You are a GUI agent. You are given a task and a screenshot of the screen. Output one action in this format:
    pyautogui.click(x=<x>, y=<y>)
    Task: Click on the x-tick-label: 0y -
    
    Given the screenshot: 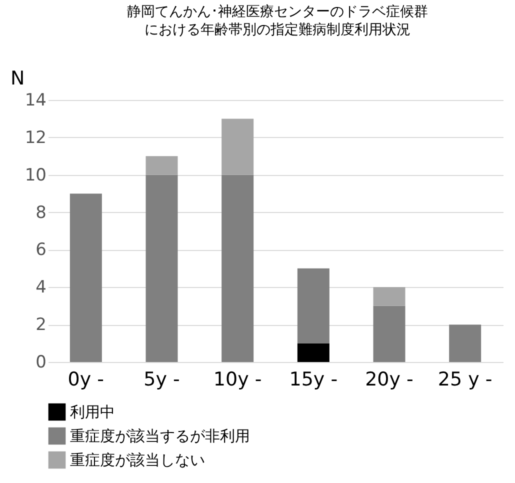 What is the action you would take?
    pyautogui.click(x=86, y=379)
    